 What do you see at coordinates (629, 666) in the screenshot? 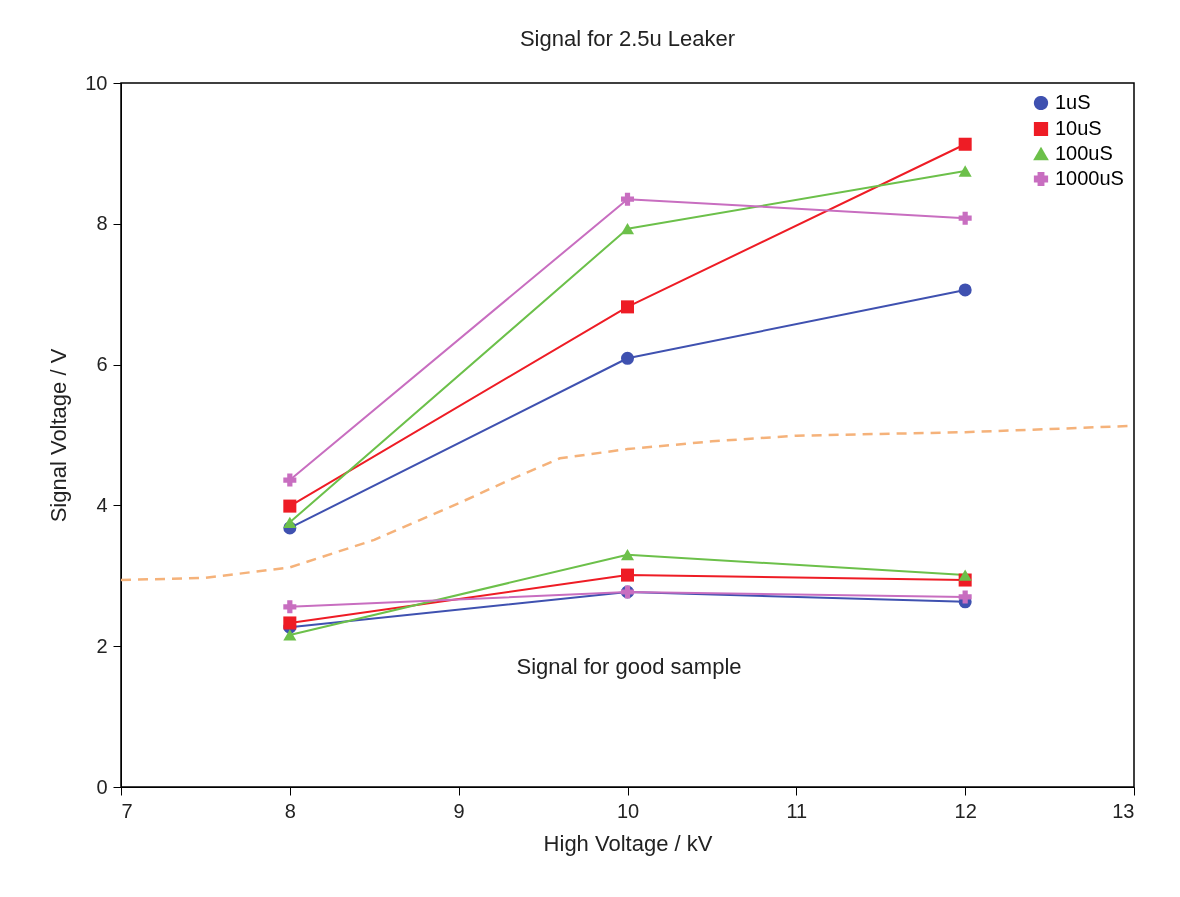
I see `annotation: Signal for good sample` at bounding box center [629, 666].